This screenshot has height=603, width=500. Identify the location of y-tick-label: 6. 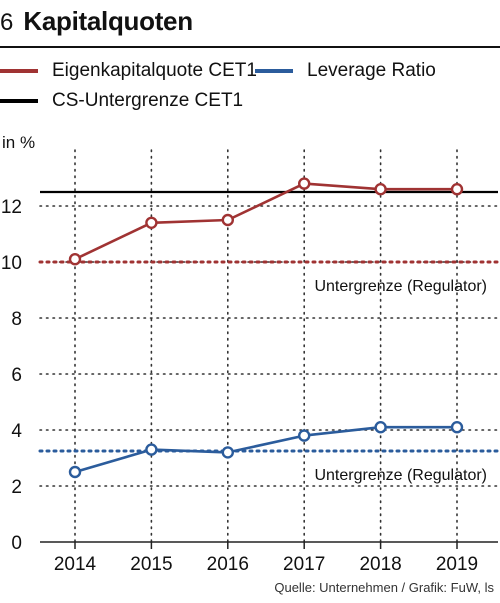
(16, 375).